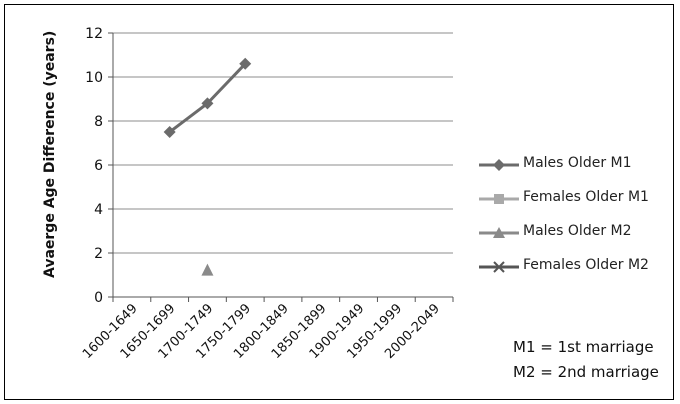 The width and height of the screenshot is (680, 404). Describe the element at coordinates (586, 372) in the screenshot. I see `note-m2: M2 = 2nd marriage` at that location.